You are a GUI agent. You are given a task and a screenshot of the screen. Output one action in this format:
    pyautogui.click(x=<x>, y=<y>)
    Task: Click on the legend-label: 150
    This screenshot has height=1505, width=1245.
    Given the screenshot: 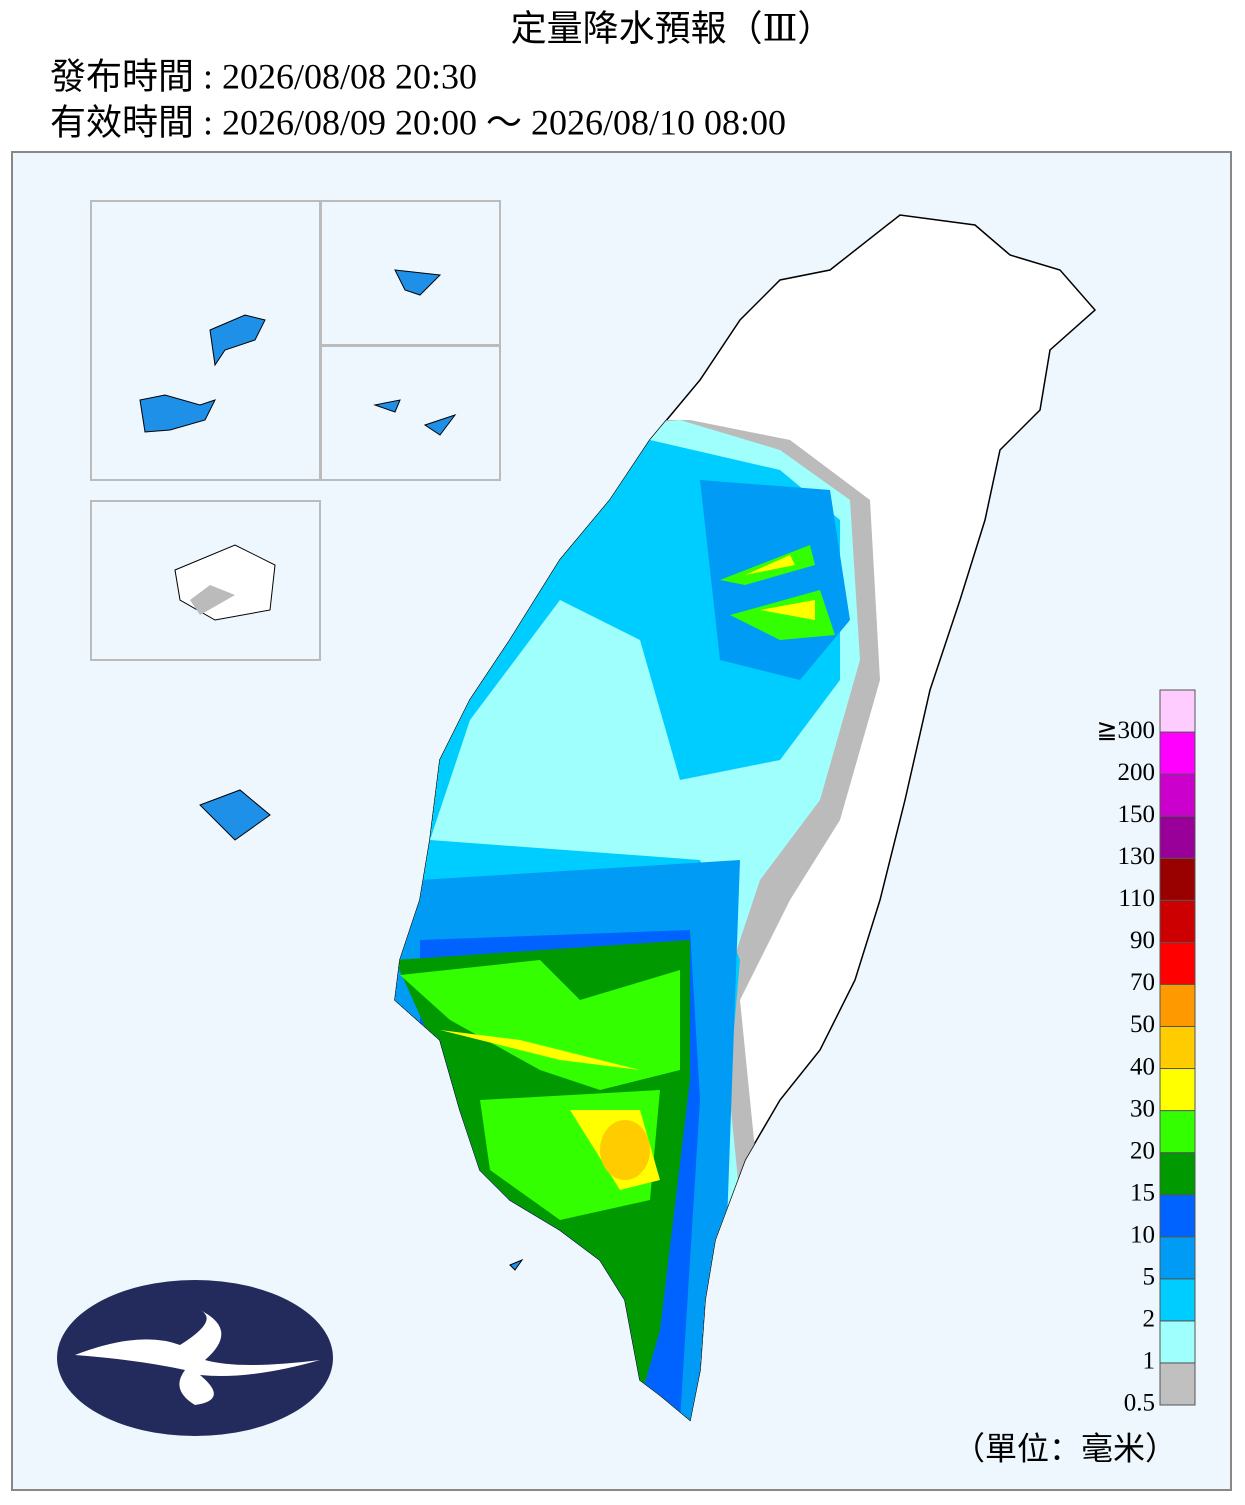 What is the action you would take?
    pyautogui.click(x=1137, y=814)
    